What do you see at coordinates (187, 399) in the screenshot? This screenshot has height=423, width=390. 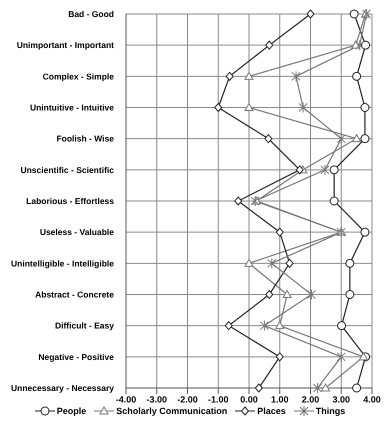 I see `x-tick-label: -2.00` at bounding box center [187, 399].